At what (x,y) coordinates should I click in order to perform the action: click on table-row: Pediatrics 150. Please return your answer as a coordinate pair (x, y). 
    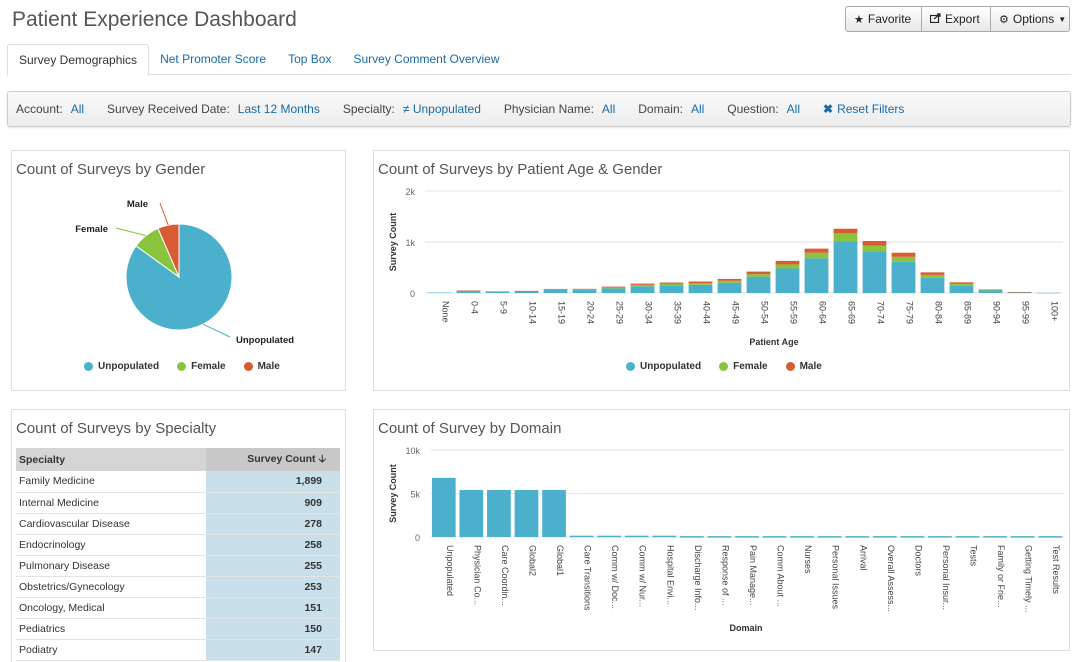
    Looking at the image, I should click on (178, 629).